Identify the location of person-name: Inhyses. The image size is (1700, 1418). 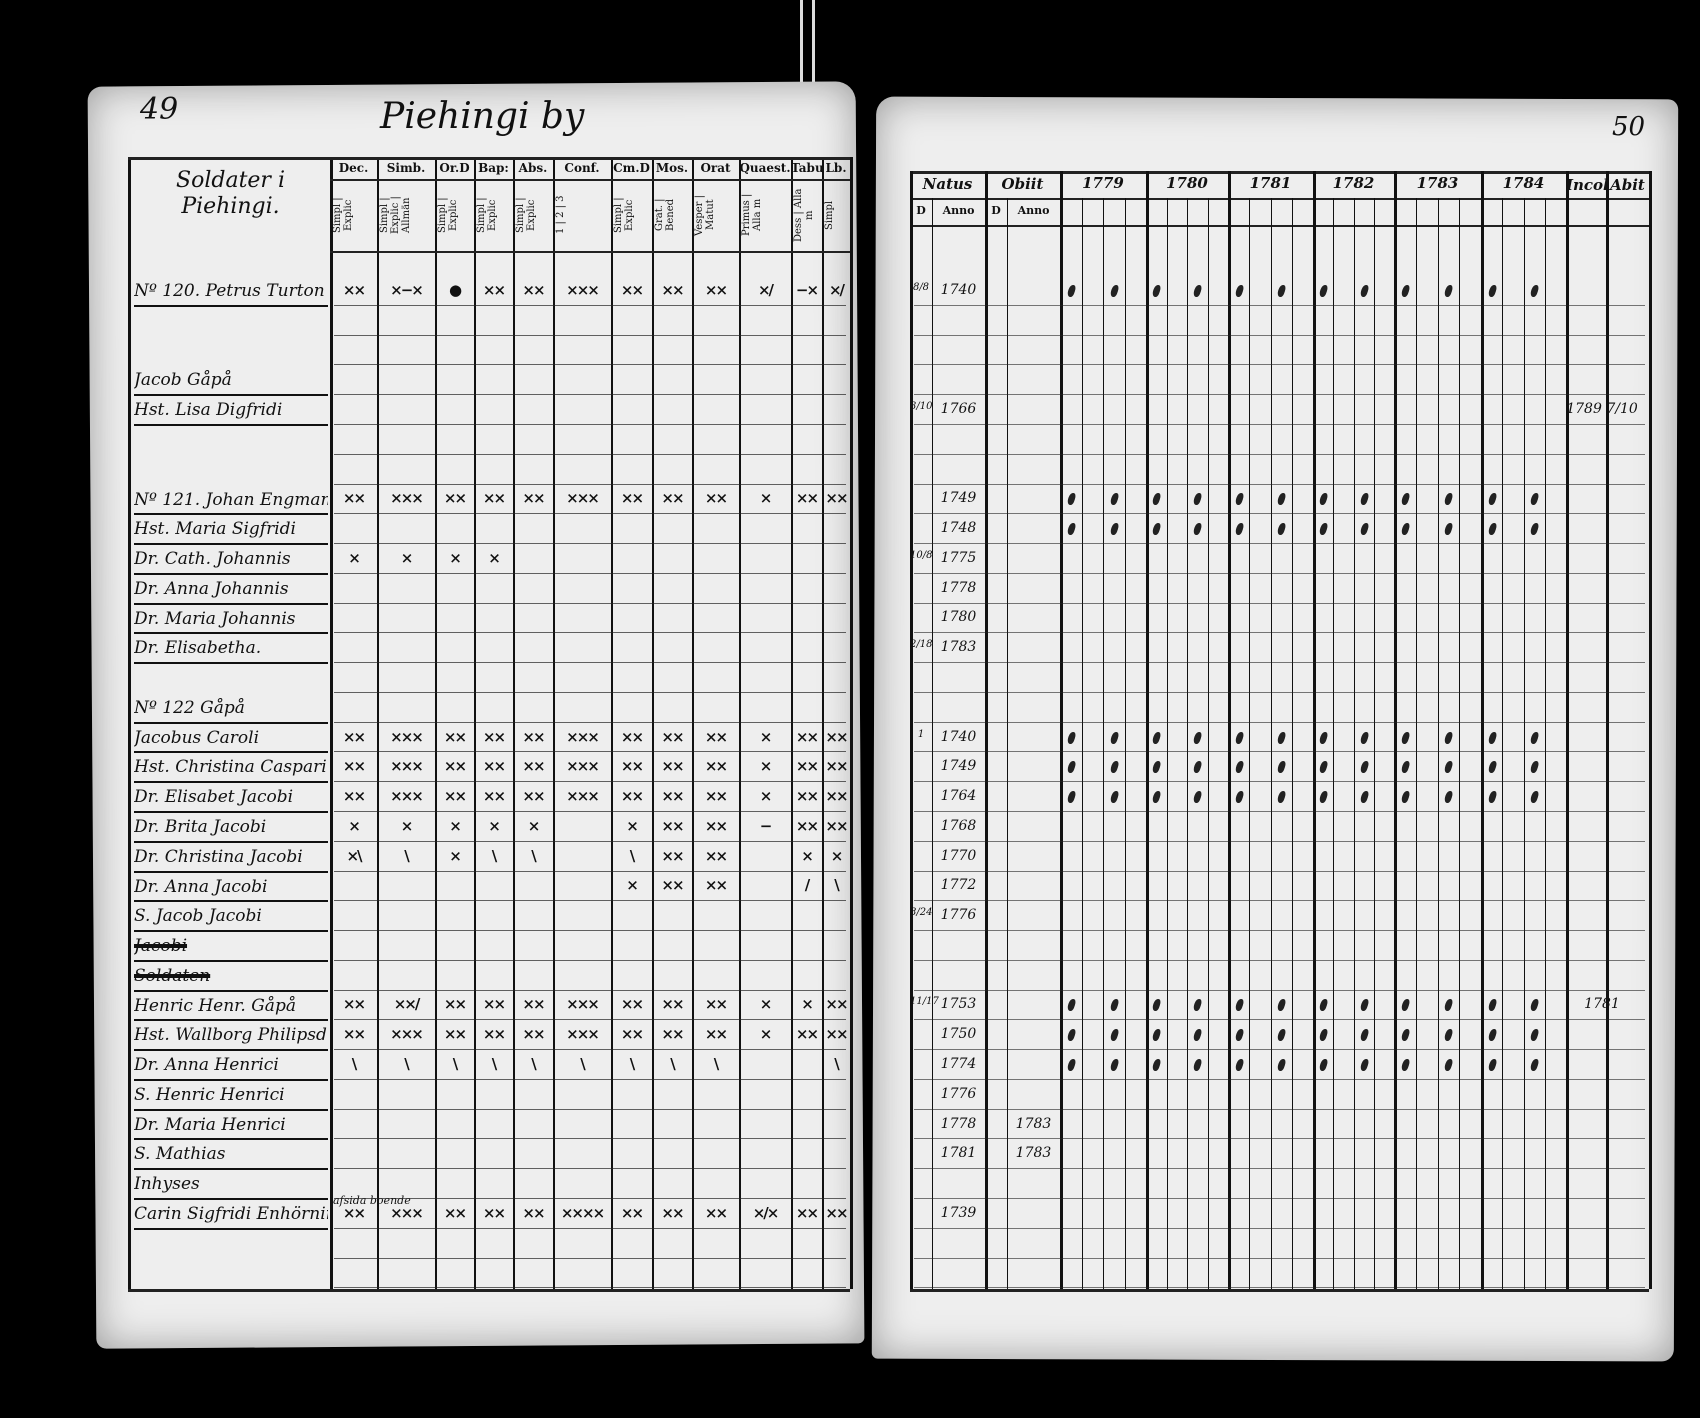
(231, 1187).